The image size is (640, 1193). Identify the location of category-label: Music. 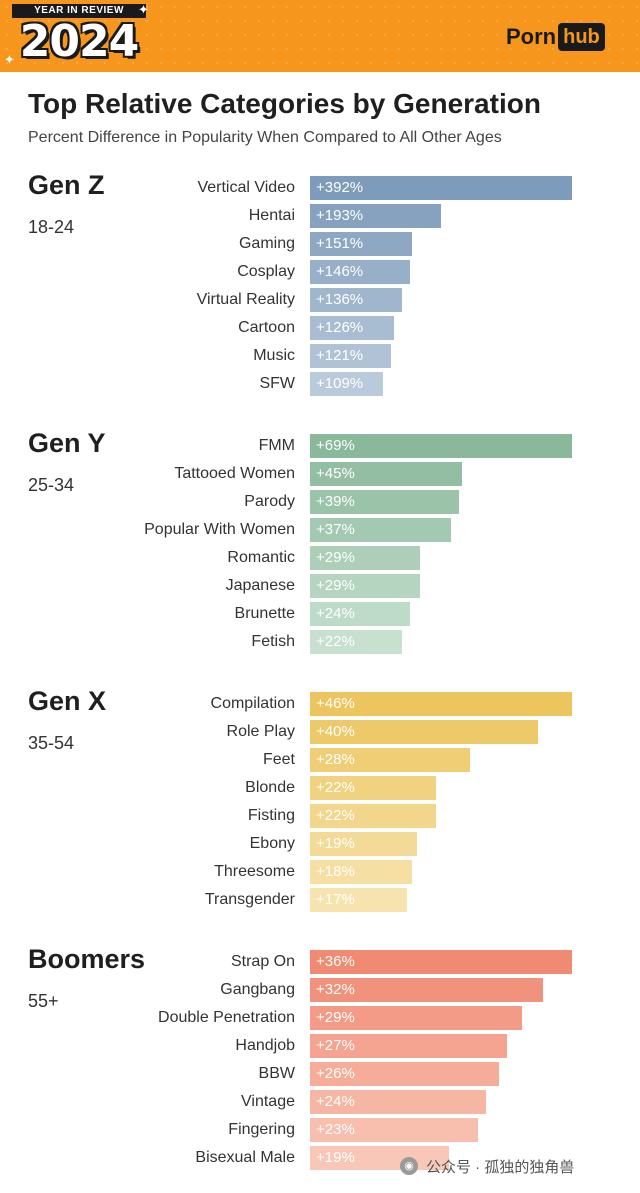
(274, 355).